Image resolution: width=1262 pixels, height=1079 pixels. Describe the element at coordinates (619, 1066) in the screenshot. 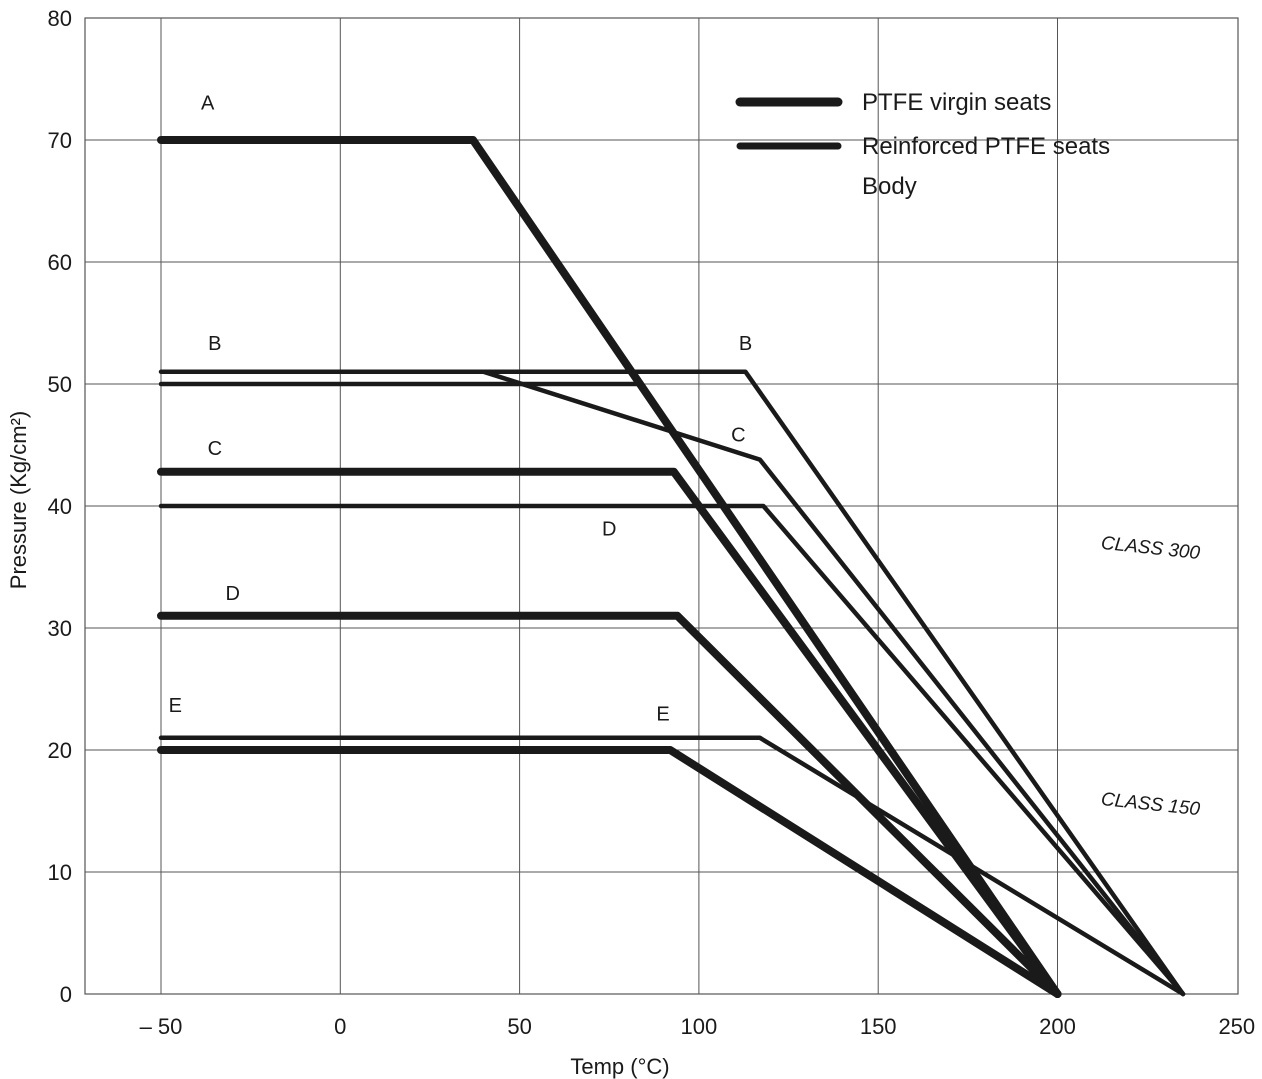

I see `x-axis-title: Temp (°C)` at that location.